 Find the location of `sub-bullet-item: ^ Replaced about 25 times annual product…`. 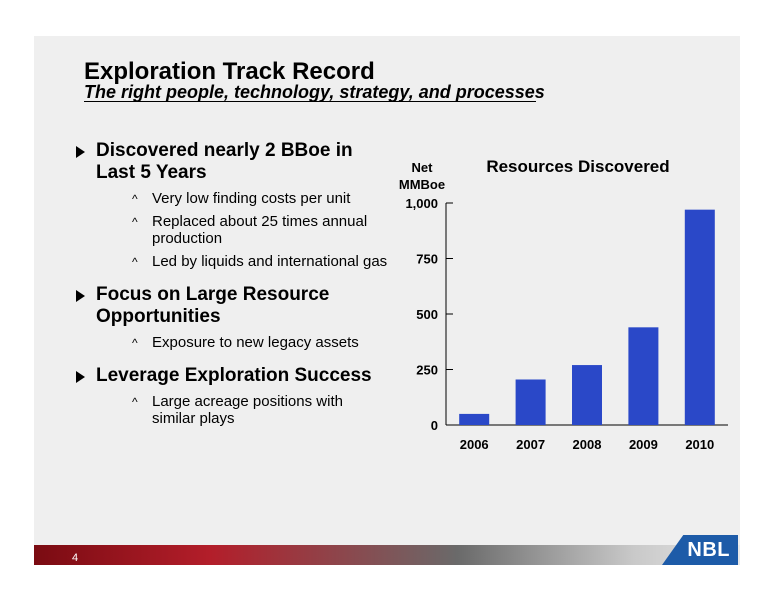

sub-bullet-item: ^ Replaced about 25 times annual product… is located at coordinates (243, 230).